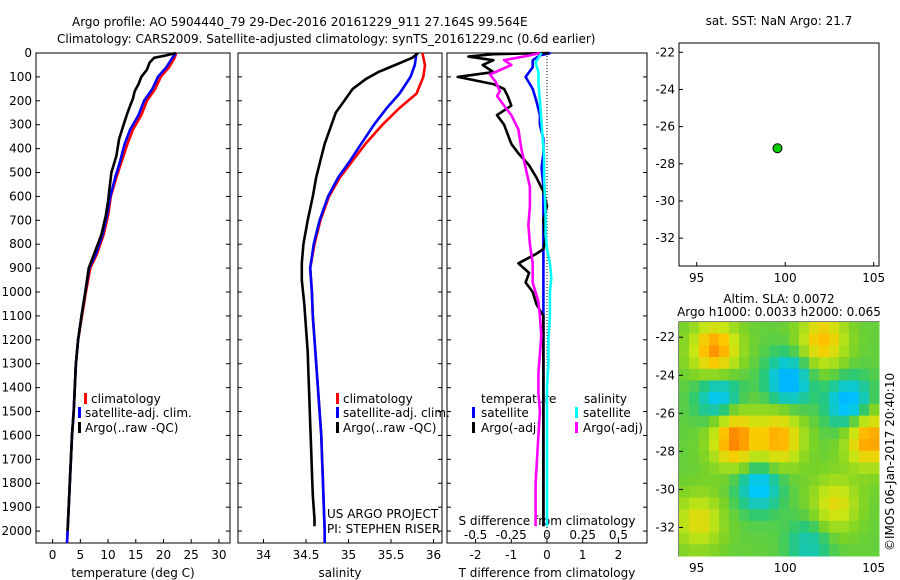  What do you see at coordinates (665, 413) in the screenshot?
I see `y-tick-label: -26` at bounding box center [665, 413].